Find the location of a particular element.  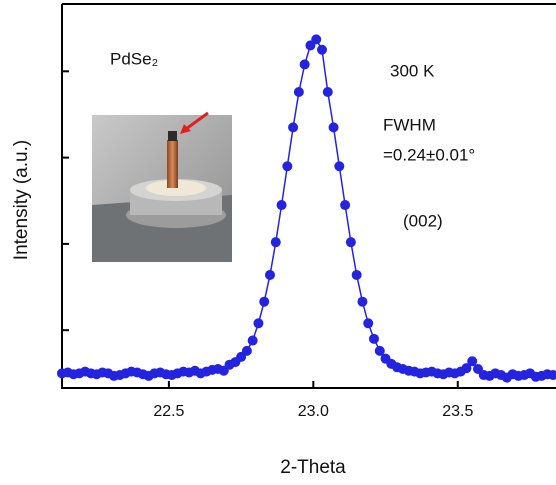

x-tick-label: 22.5 is located at coordinates (168, 411).